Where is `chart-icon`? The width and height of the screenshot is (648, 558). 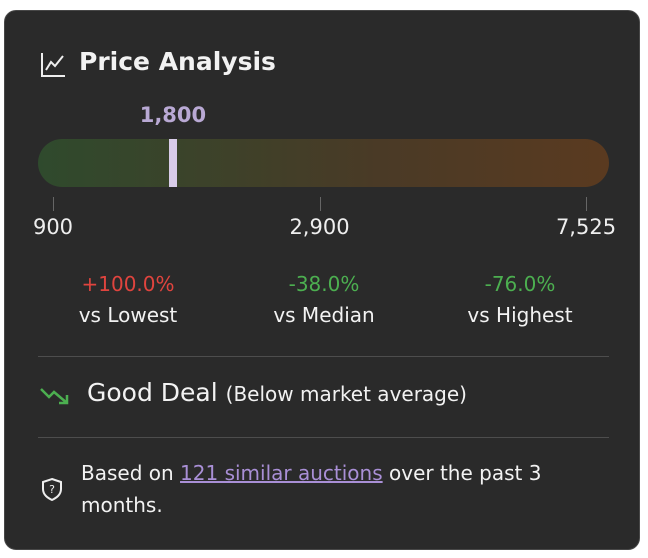 chart-icon is located at coordinates (53, 65).